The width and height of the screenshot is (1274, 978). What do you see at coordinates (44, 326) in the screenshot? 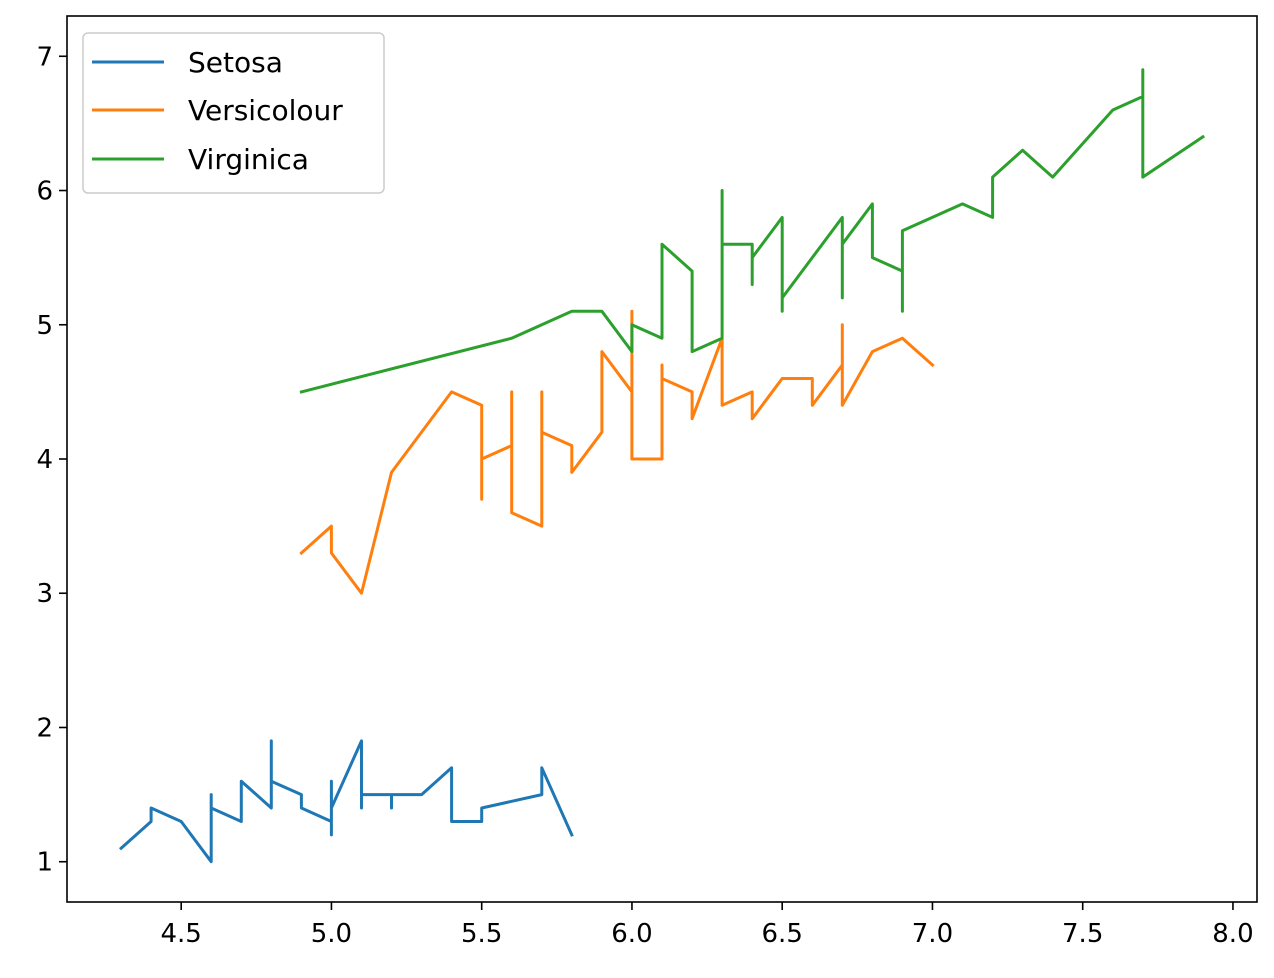
I see `y-tick-label: 5` at bounding box center [44, 326].